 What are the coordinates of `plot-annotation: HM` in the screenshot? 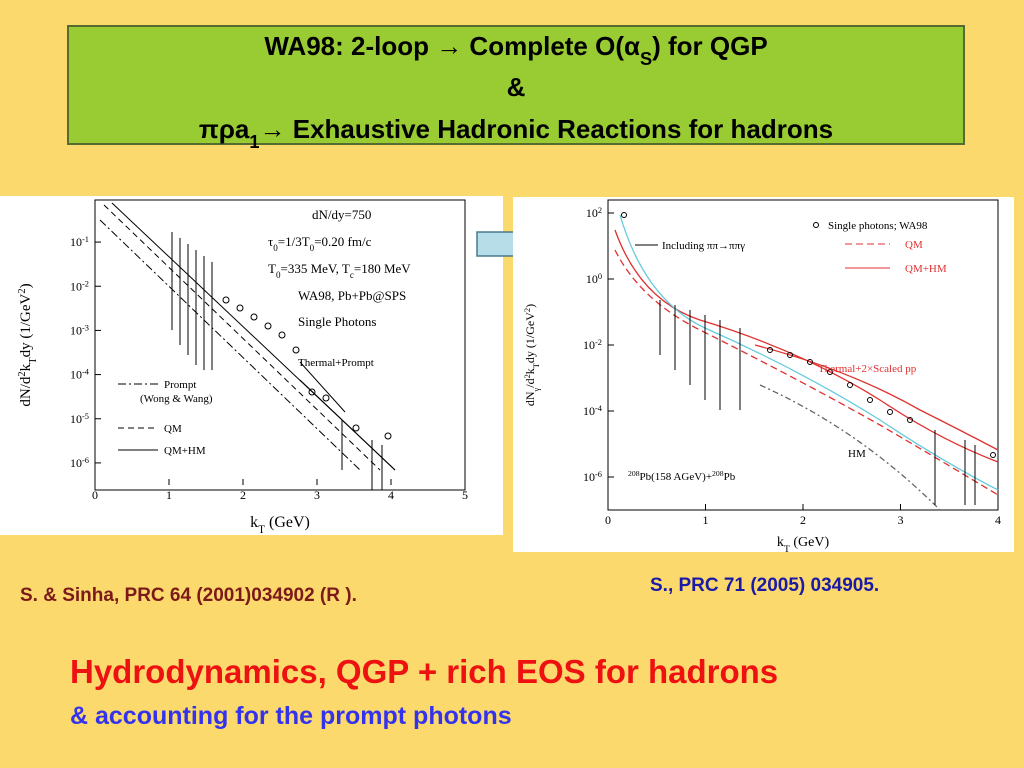 It's located at (857, 454).